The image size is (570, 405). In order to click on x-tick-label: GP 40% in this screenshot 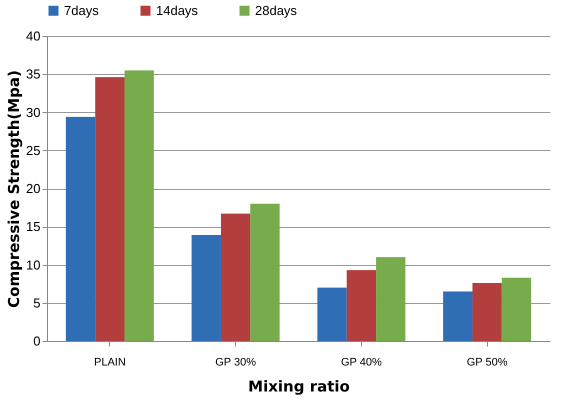, I will do `click(361, 362)`.